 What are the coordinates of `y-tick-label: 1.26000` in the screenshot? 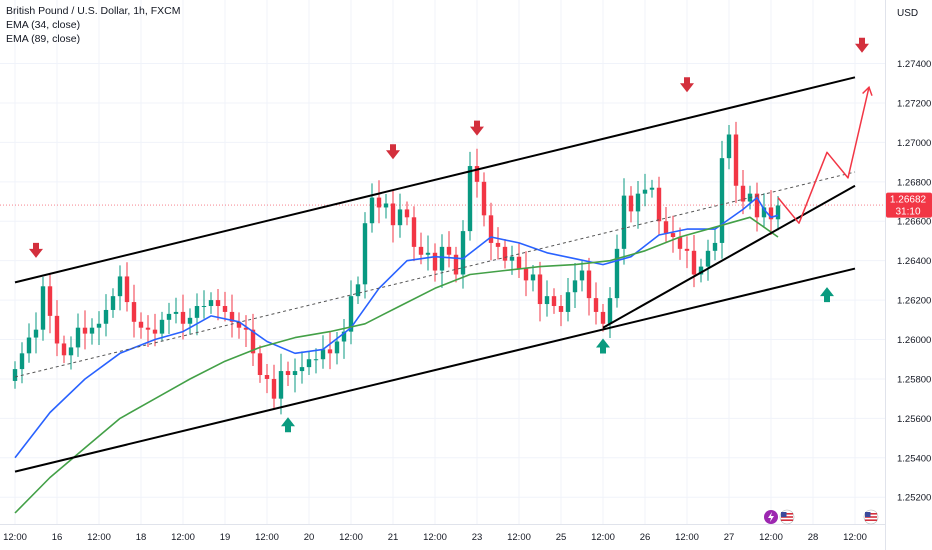 It's located at (914, 340).